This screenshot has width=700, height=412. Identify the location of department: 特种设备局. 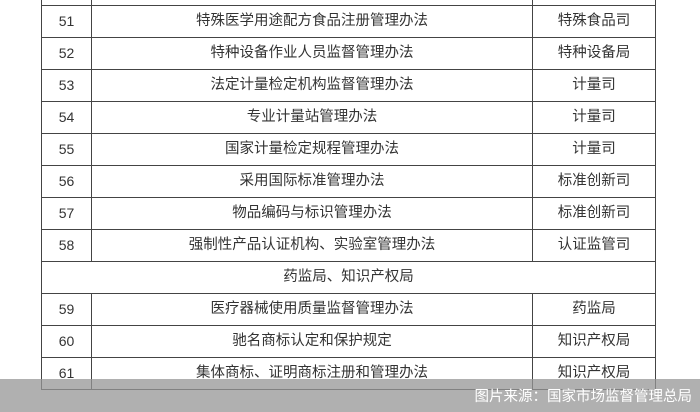
(594, 53).